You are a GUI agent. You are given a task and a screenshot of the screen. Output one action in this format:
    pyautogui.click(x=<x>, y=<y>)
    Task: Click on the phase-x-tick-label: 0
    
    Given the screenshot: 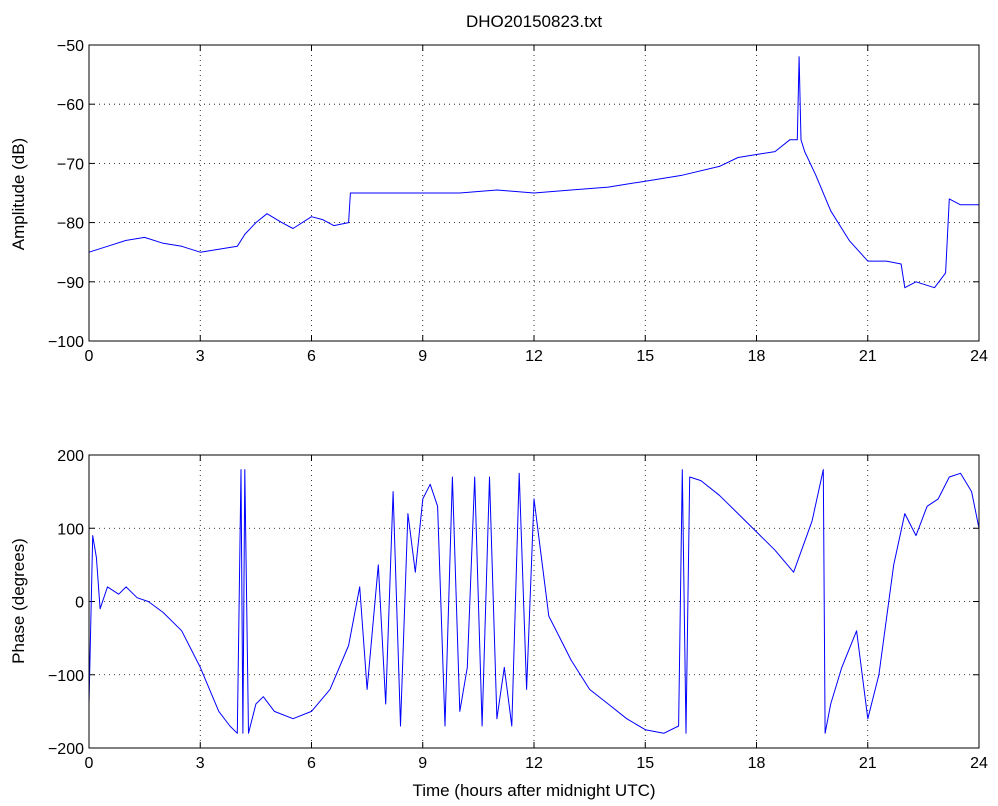 What is the action you would take?
    pyautogui.click(x=89, y=763)
    